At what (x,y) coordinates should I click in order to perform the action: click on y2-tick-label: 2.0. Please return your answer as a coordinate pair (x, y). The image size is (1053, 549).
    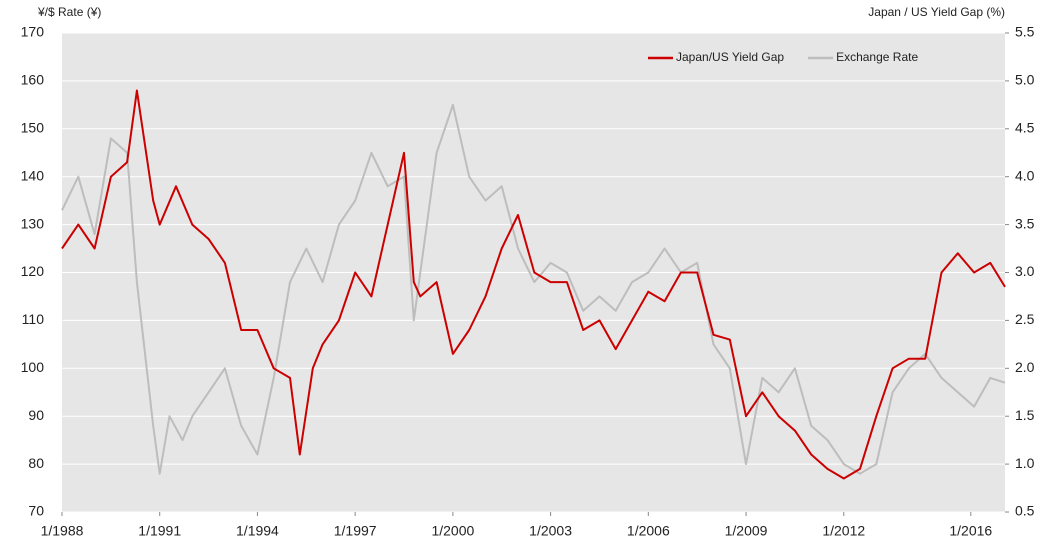
    Looking at the image, I should click on (1025, 367).